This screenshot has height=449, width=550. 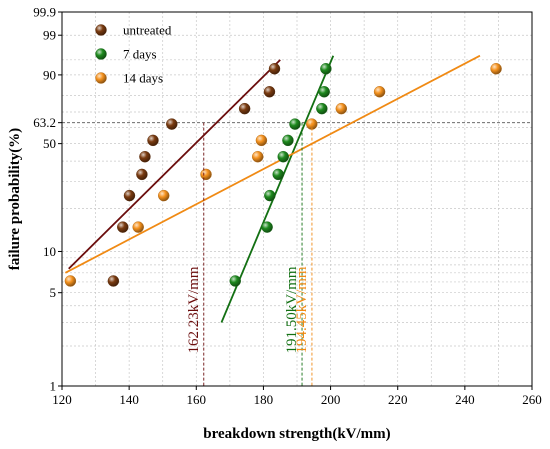 I want to click on eta-label-7-days: 191.50kV/mm, so click(x=292, y=309).